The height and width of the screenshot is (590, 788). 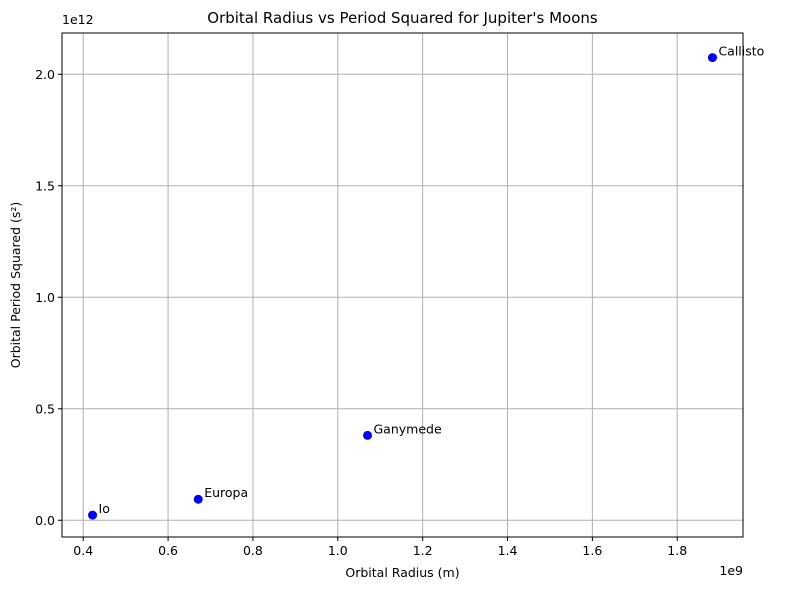 What do you see at coordinates (45, 408) in the screenshot?
I see `y-tick-label: 0.5` at bounding box center [45, 408].